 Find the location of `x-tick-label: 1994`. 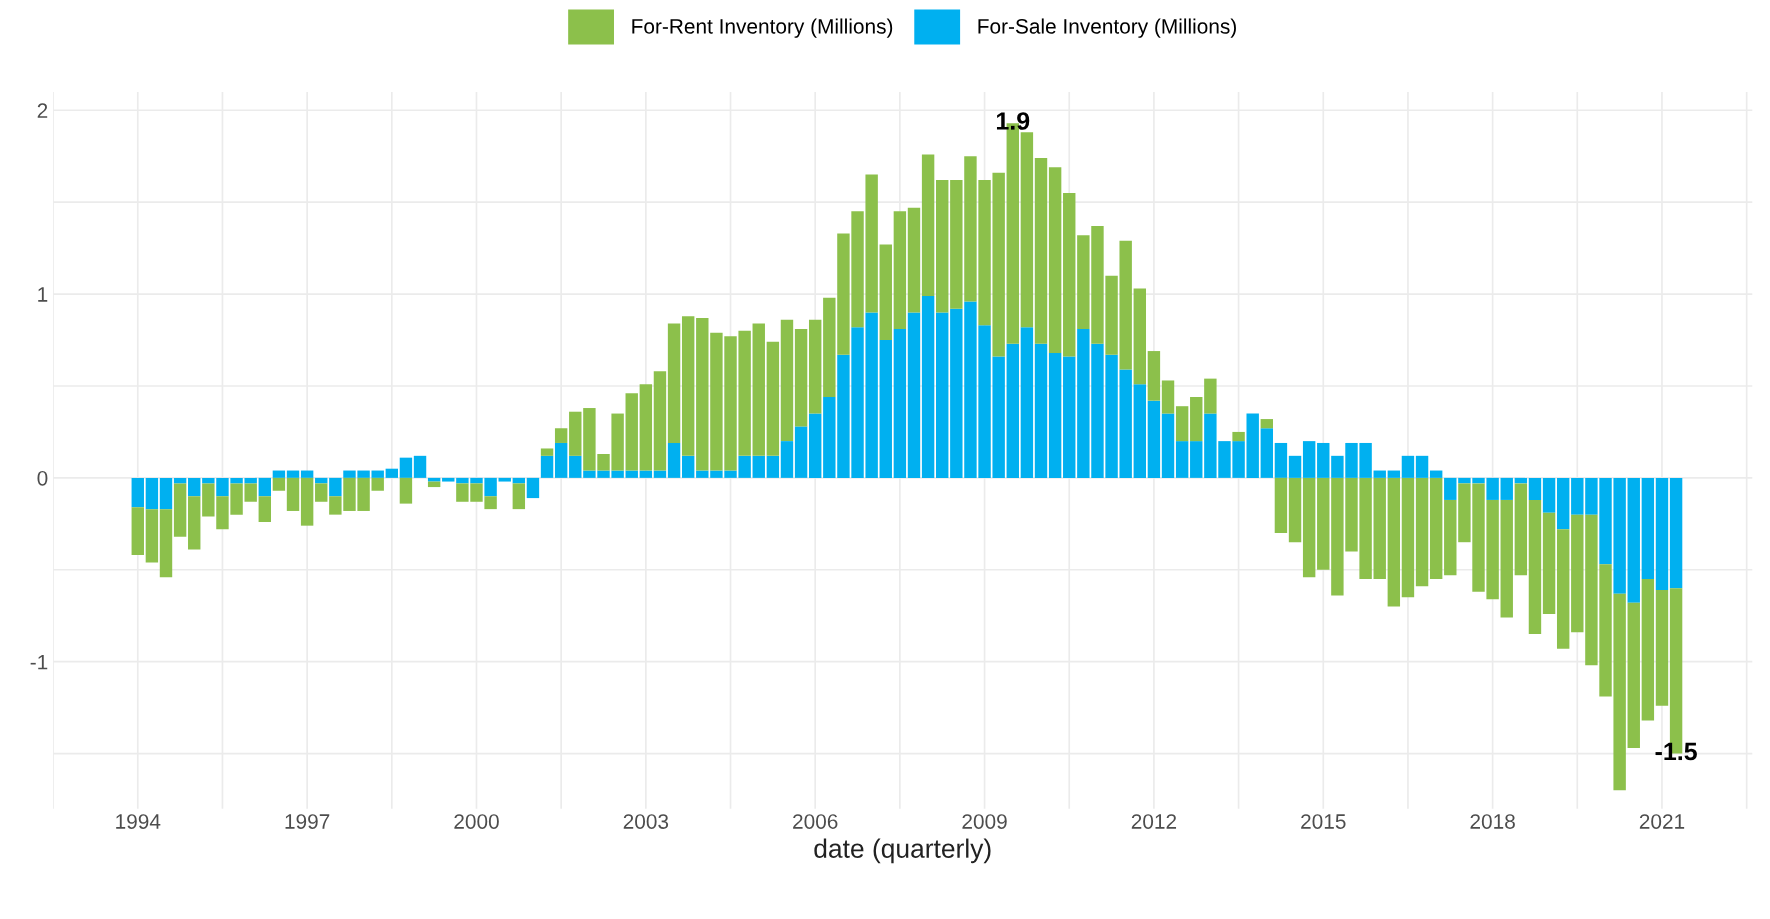

x-tick-label: 1994 is located at coordinates (138, 821).